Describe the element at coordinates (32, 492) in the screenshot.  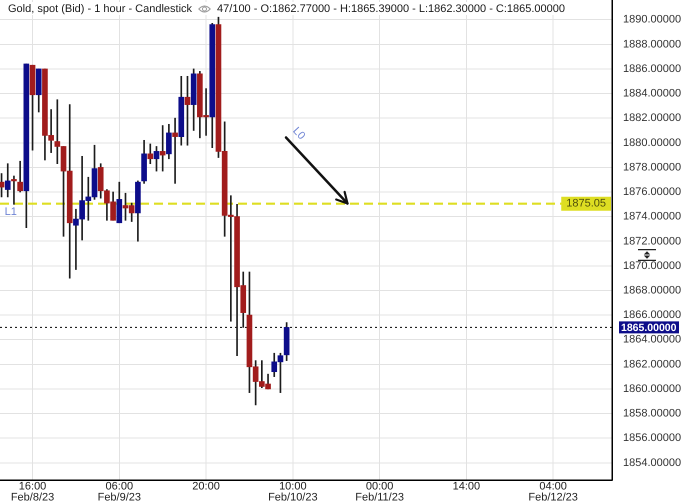
I see `x-tick-label: 16:00 Feb/8/23` at that location.